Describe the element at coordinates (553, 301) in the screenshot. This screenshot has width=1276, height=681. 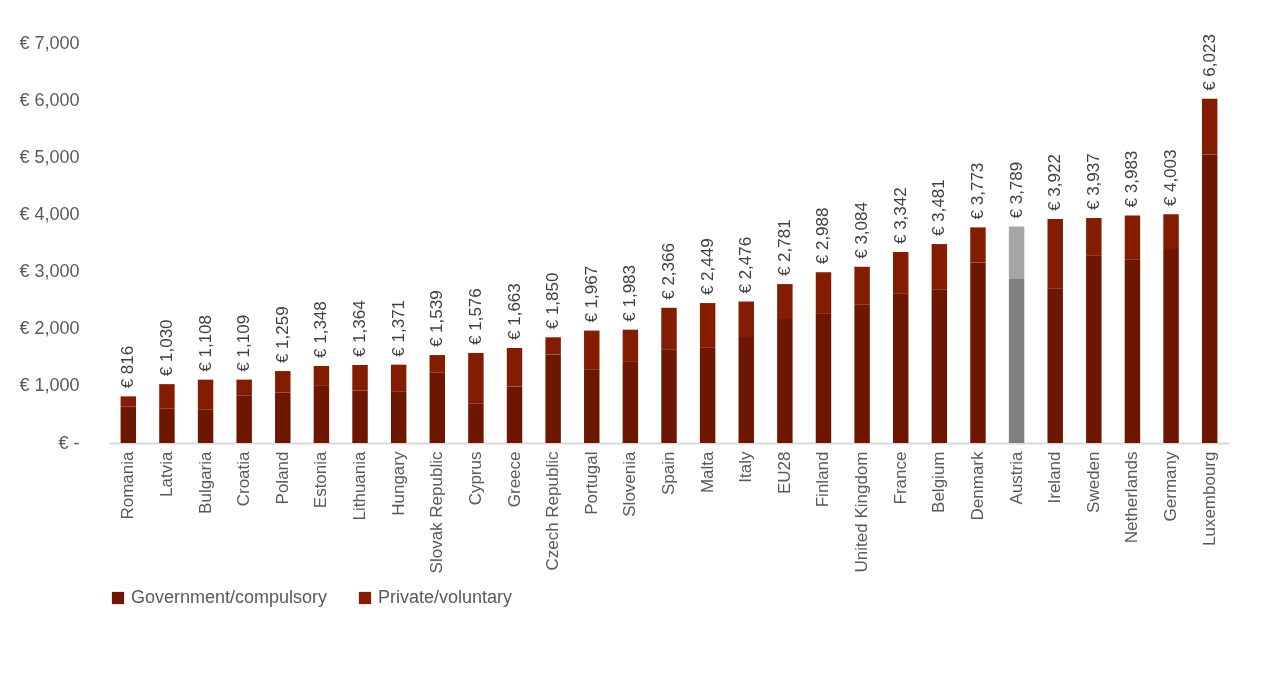
I see `total-label: € 1,850` at that location.